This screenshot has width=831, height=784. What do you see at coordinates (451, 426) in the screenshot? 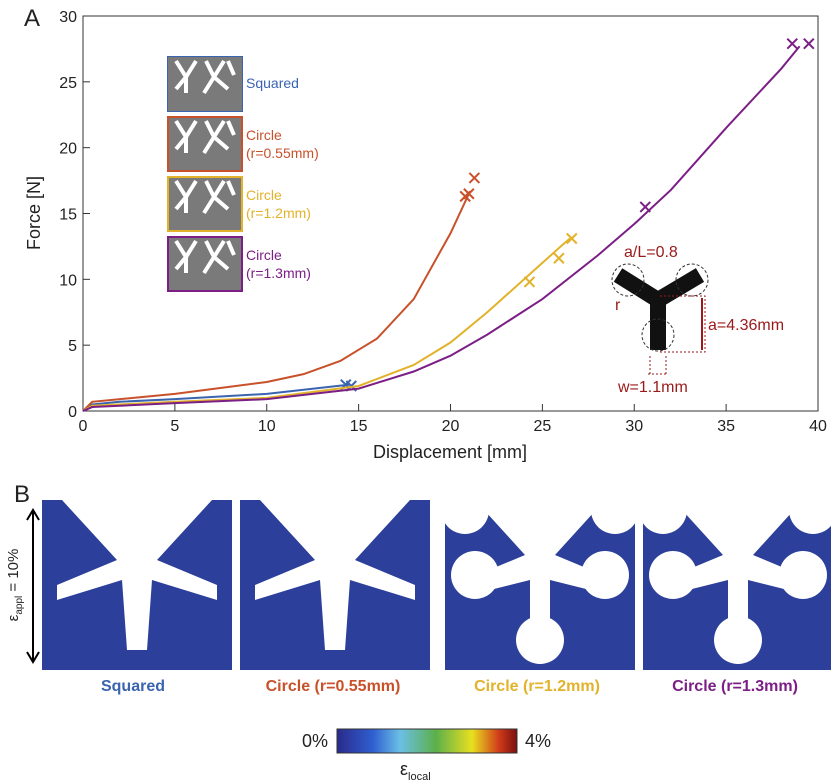
I see `x-tick-label: 20` at bounding box center [451, 426].